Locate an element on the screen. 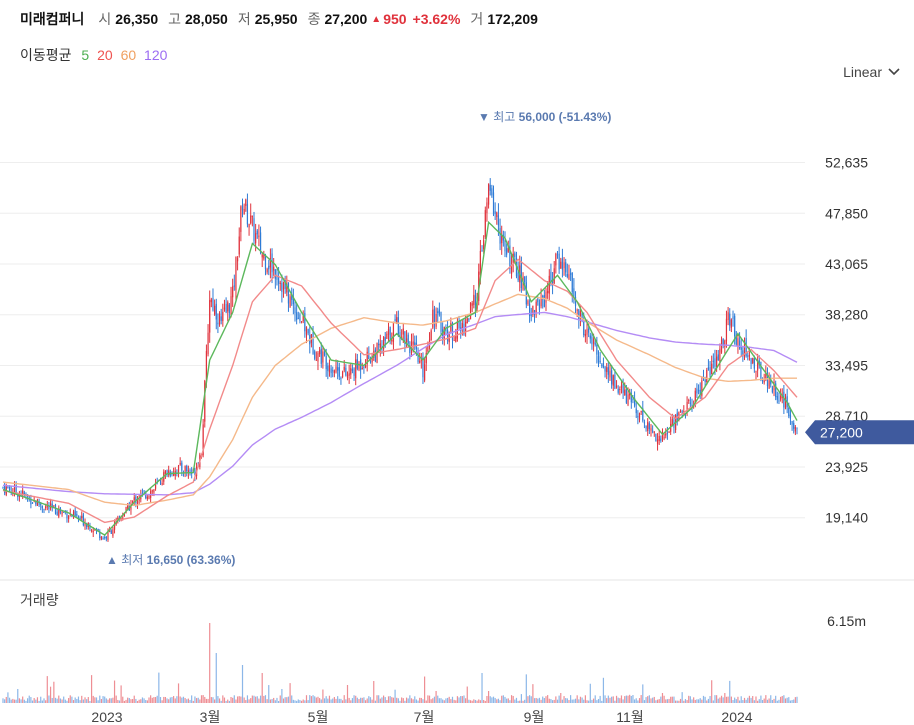 This screenshot has height=725, width=914. change-percent: +3.62% is located at coordinates (436, 19).